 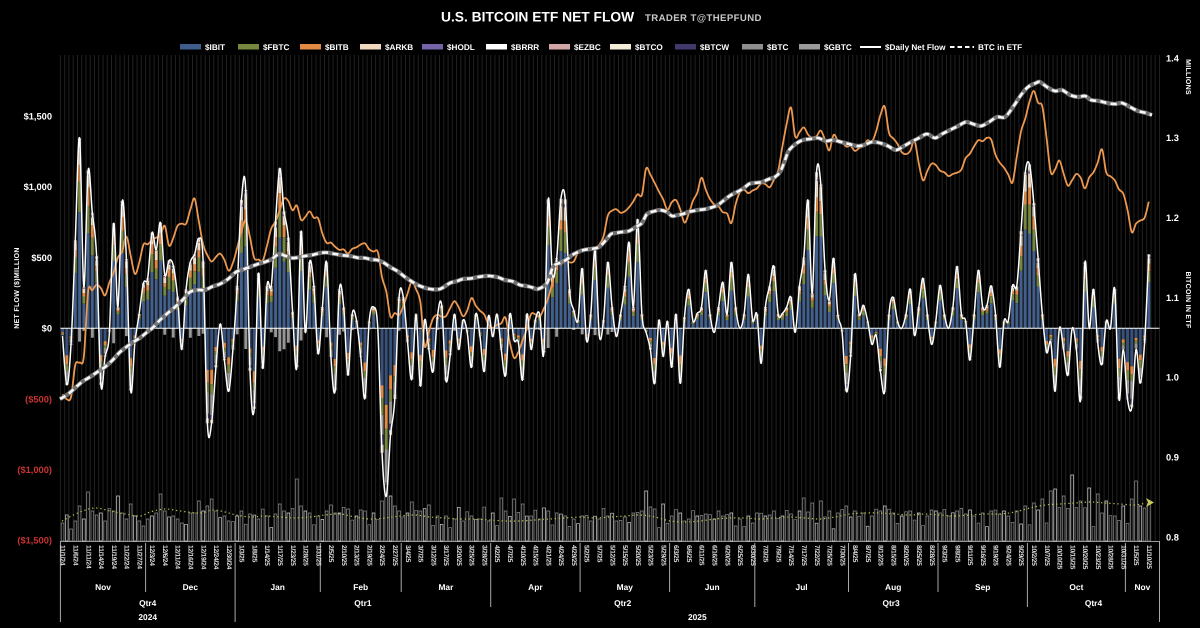 I want to click on svg-text: 8/15/25, so click(x=892, y=555).